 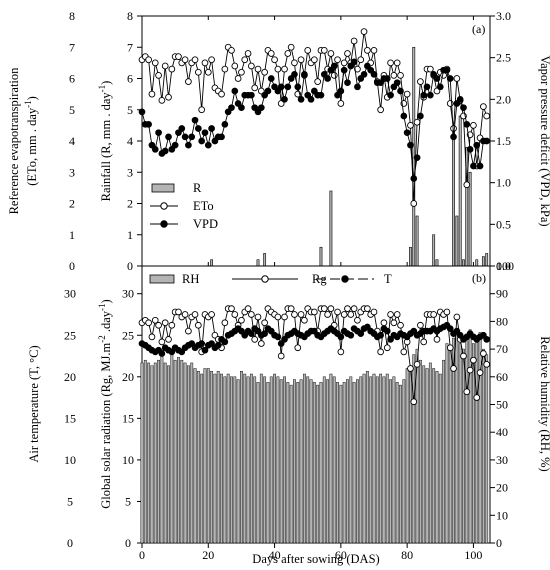 I want to click on b-right-tick-label: 90, so click(x=502, y=294).